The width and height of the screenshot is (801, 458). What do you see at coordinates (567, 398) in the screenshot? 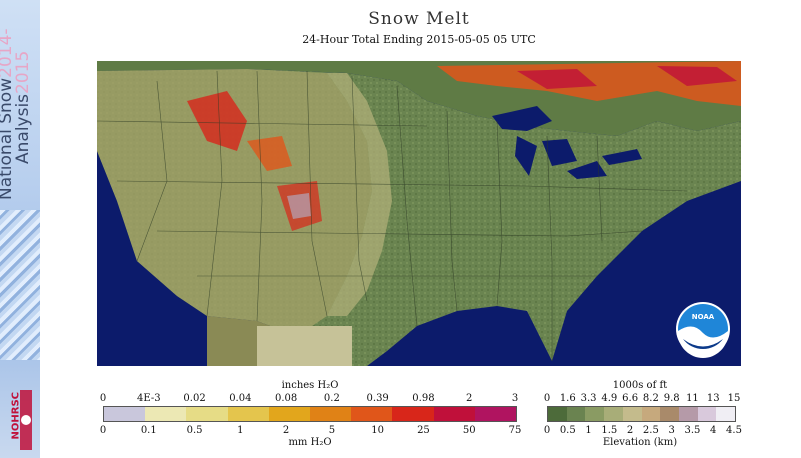
I see `legend-tick: 1.6` at bounding box center [567, 398].